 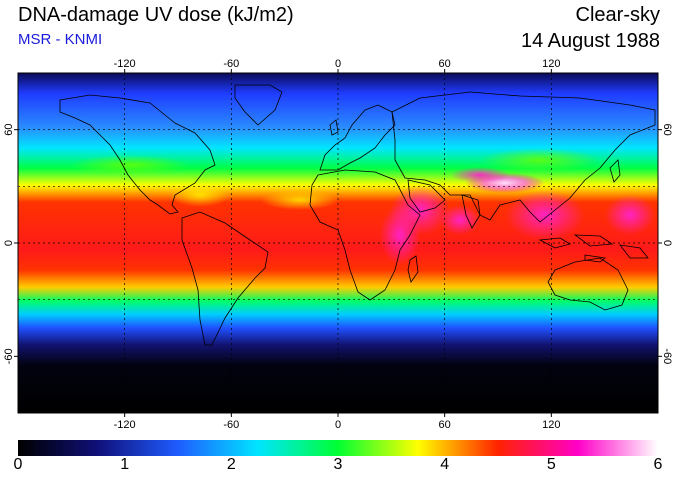 I want to click on lon-tick-label-bottom: 60, so click(x=445, y=425).